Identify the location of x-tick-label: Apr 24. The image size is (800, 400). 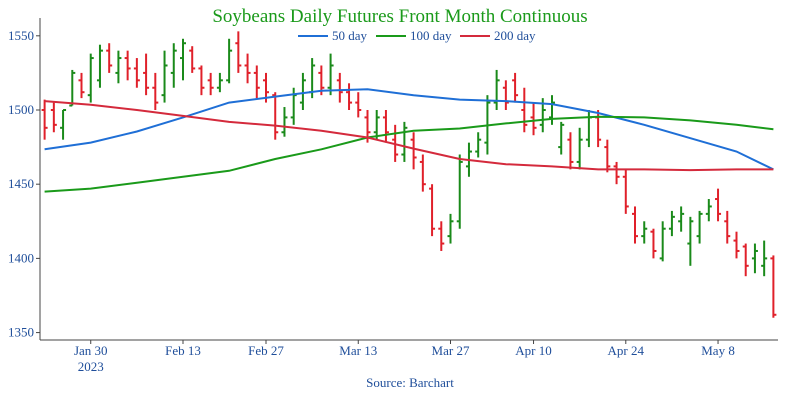
(626, 350).